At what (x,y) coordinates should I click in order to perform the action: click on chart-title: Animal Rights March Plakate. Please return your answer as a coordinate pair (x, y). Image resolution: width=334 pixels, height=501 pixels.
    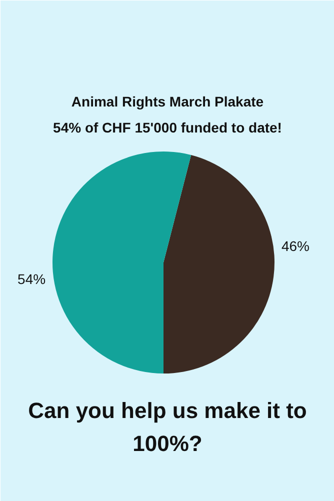
    Looking at the image, I should click on (167, 102).